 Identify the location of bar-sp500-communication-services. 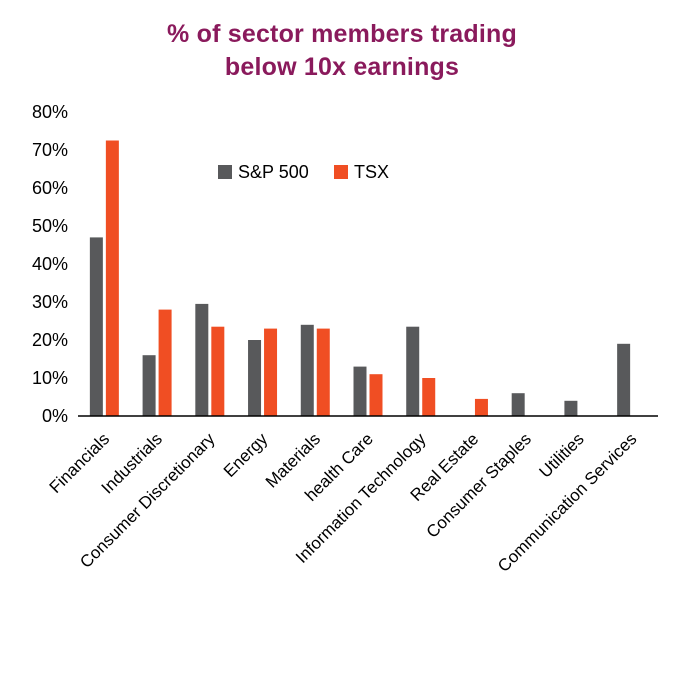
(624, 379).